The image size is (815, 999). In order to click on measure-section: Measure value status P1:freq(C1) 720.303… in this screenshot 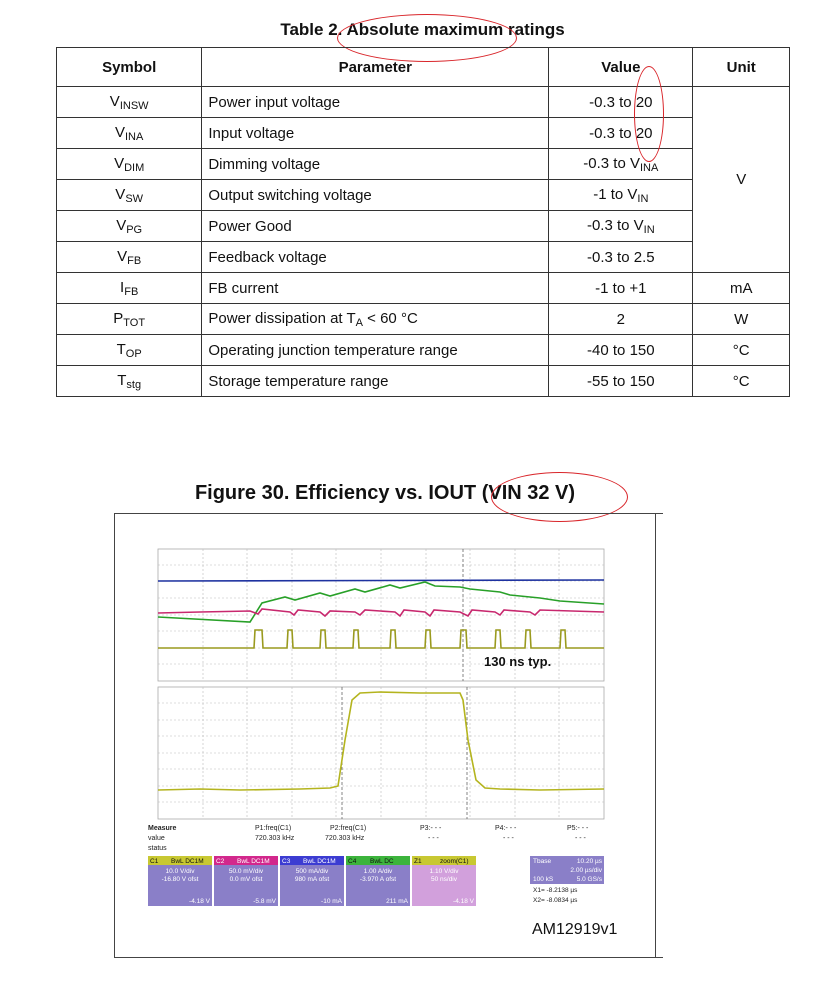, I will do `click(368, 838)`.